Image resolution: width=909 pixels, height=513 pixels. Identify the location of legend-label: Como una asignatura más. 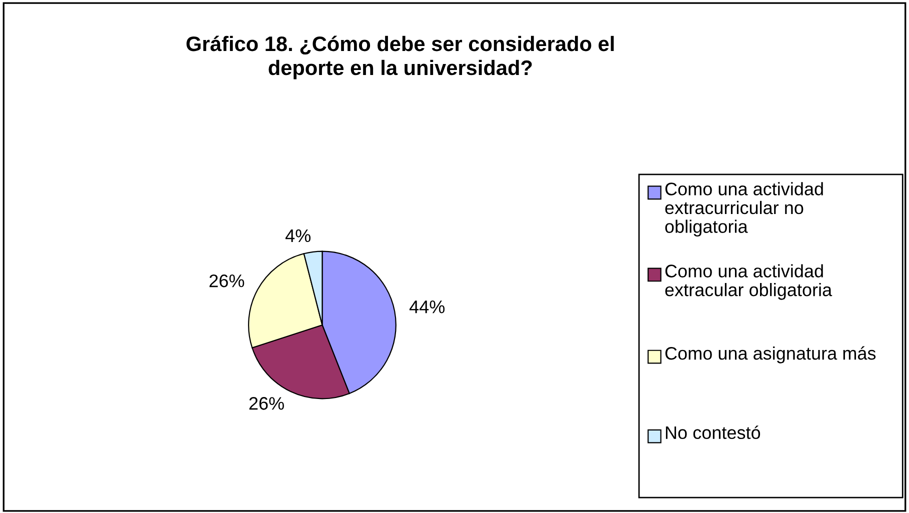
(770, 355).